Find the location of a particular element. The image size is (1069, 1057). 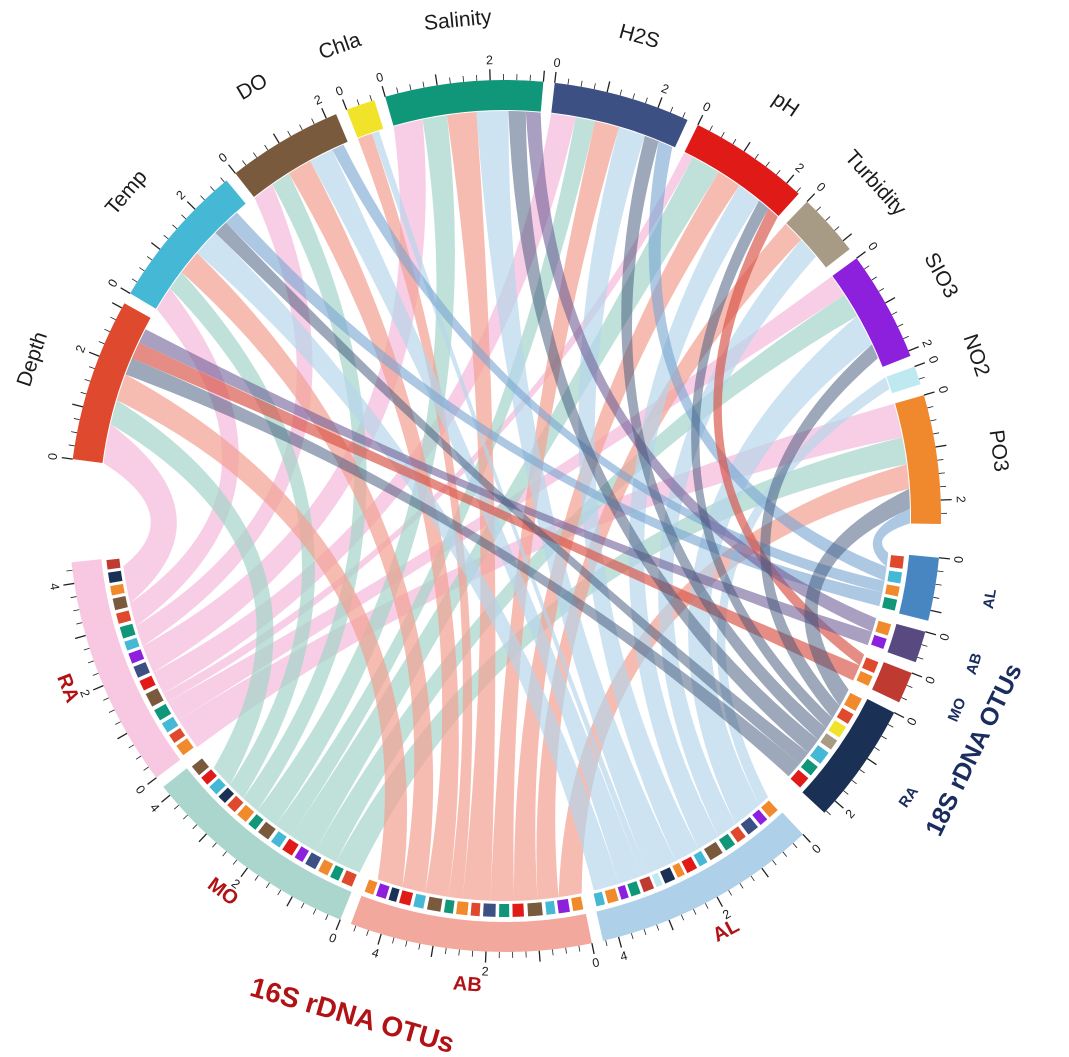

tick-label-PO3: 2 is located at coordinates (961, 500).